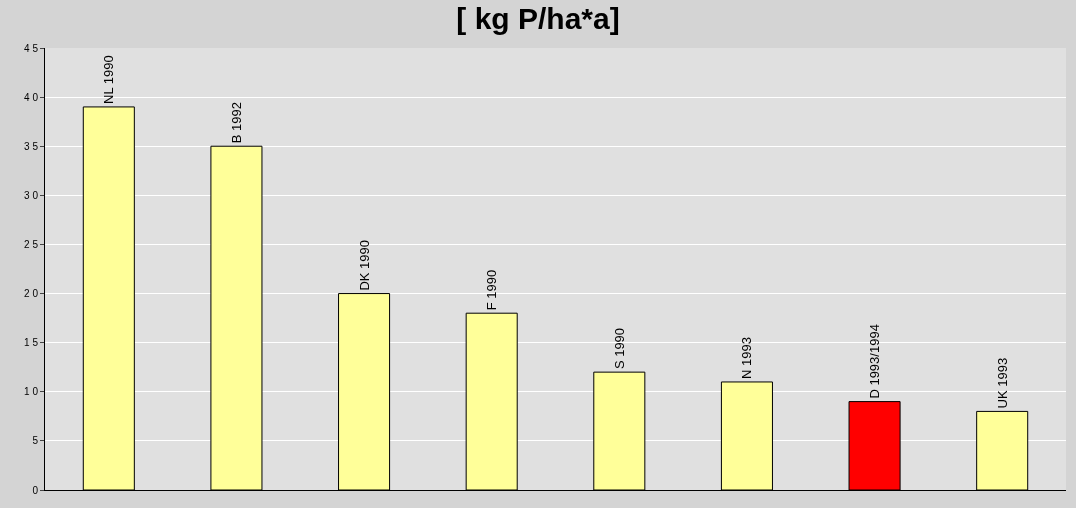  I want to click on x-tick-label: B 1992, so click(236, 123).